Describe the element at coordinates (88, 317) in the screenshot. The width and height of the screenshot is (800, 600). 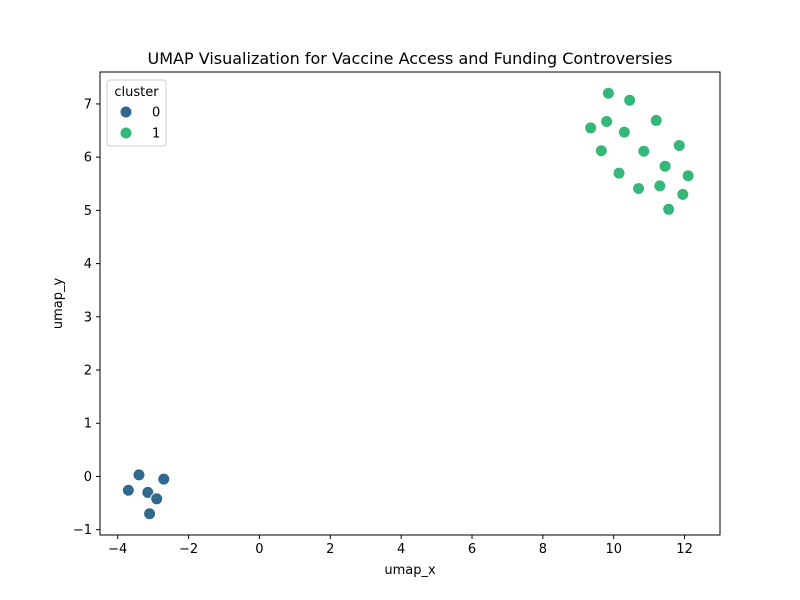
I see `y-tick-label: 3` at that location.